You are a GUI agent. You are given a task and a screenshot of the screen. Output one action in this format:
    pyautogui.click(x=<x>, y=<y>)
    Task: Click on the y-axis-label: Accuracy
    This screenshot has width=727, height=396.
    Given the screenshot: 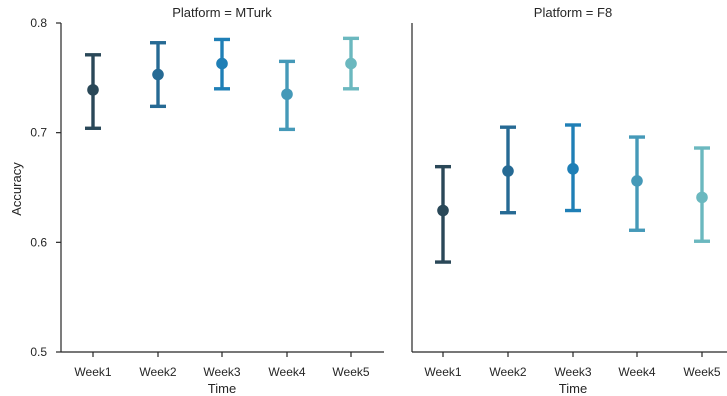 What is the action you would take?
    pyautogui.click(x=16, y=189)
    